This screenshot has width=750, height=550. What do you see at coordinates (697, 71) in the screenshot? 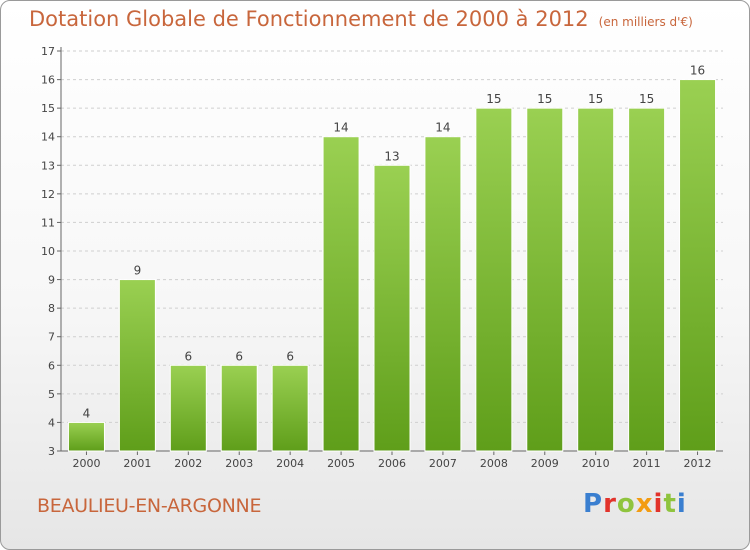
I see `data-label-2012: 16` at bounding box center [697, 71].